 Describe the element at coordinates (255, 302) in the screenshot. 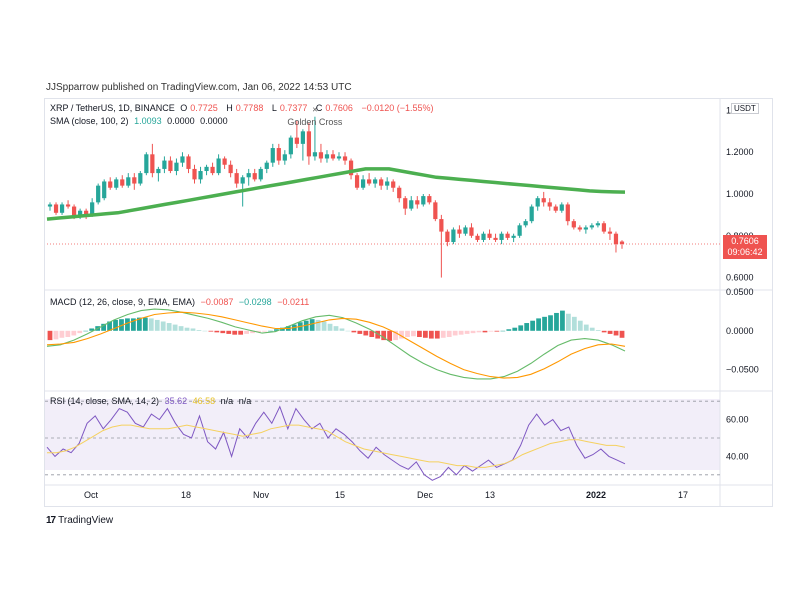

I see `macd-value-2: −0.0298` at that location.